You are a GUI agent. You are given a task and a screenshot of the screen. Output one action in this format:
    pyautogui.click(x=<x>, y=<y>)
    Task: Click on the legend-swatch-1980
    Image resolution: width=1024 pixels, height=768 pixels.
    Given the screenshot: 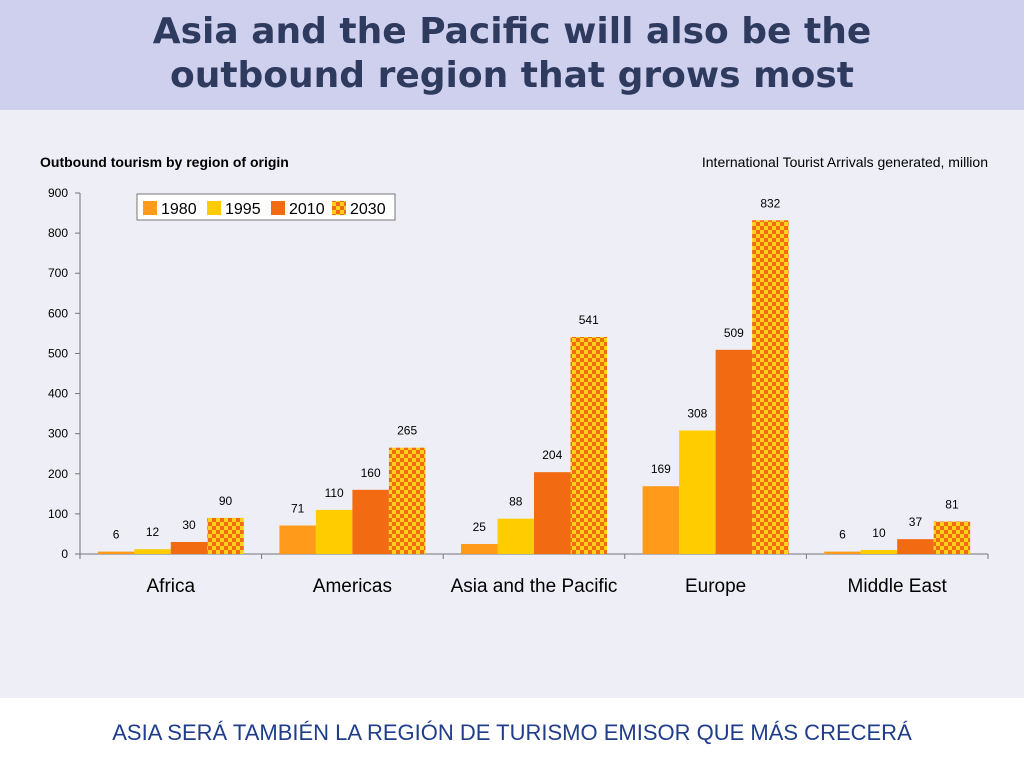 What is the action you would take?
    pyautogui.click(x=150, y=208)
    